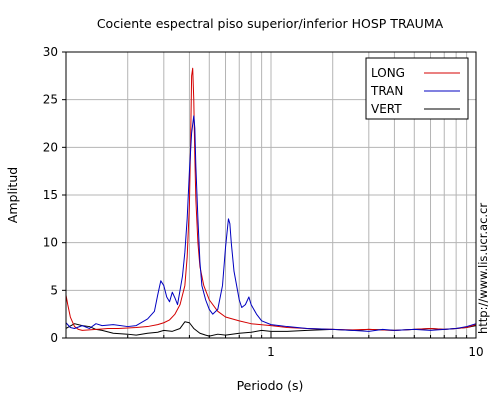 The width and height of the screenshot is (500, 400). What do you see at coordinates (386, 91) in the screenshot?
I see `legend-label-tran: TRAN` at bounding box center [386, 91].